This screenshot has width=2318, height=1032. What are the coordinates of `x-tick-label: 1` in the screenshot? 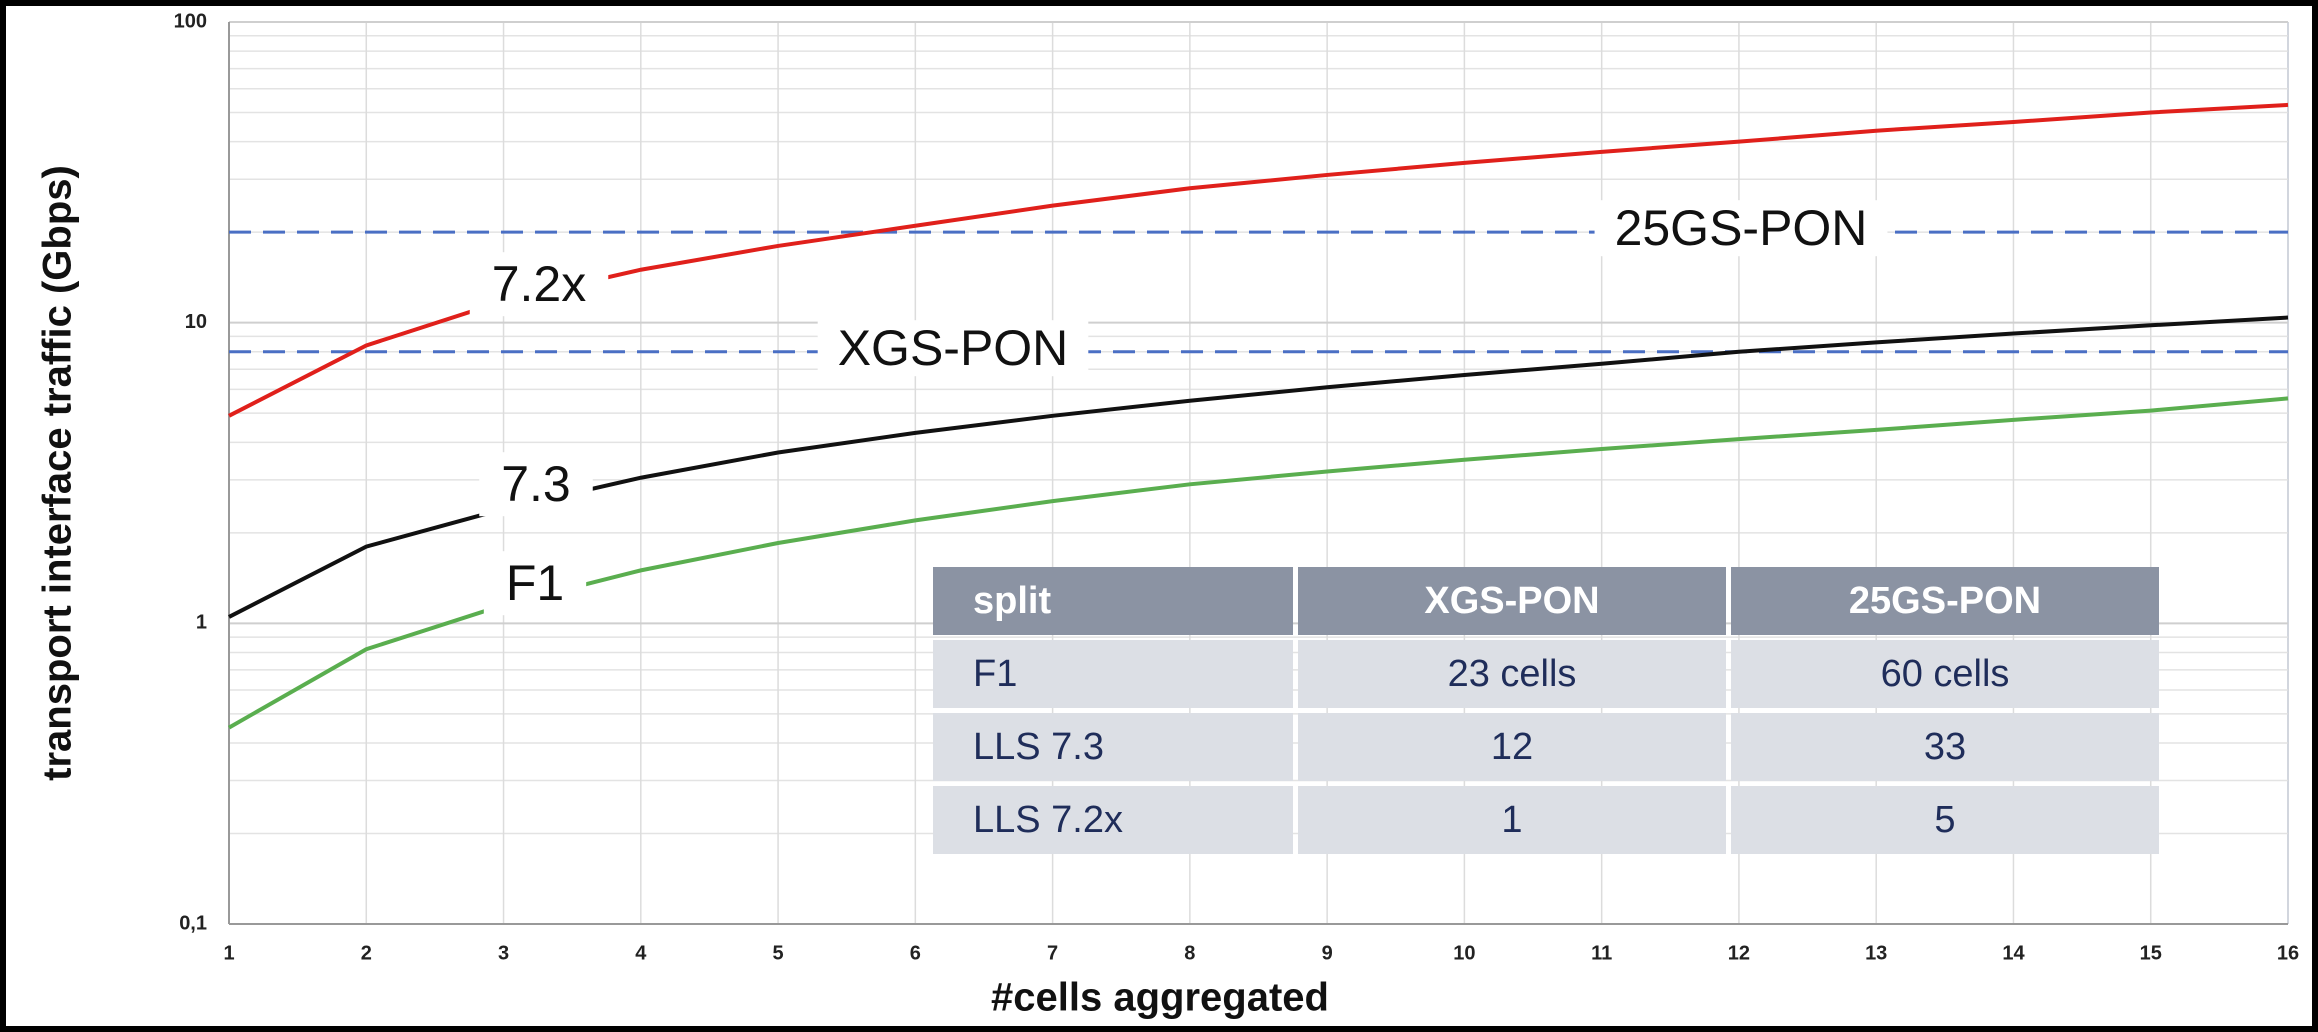 It's located at (228, 953).